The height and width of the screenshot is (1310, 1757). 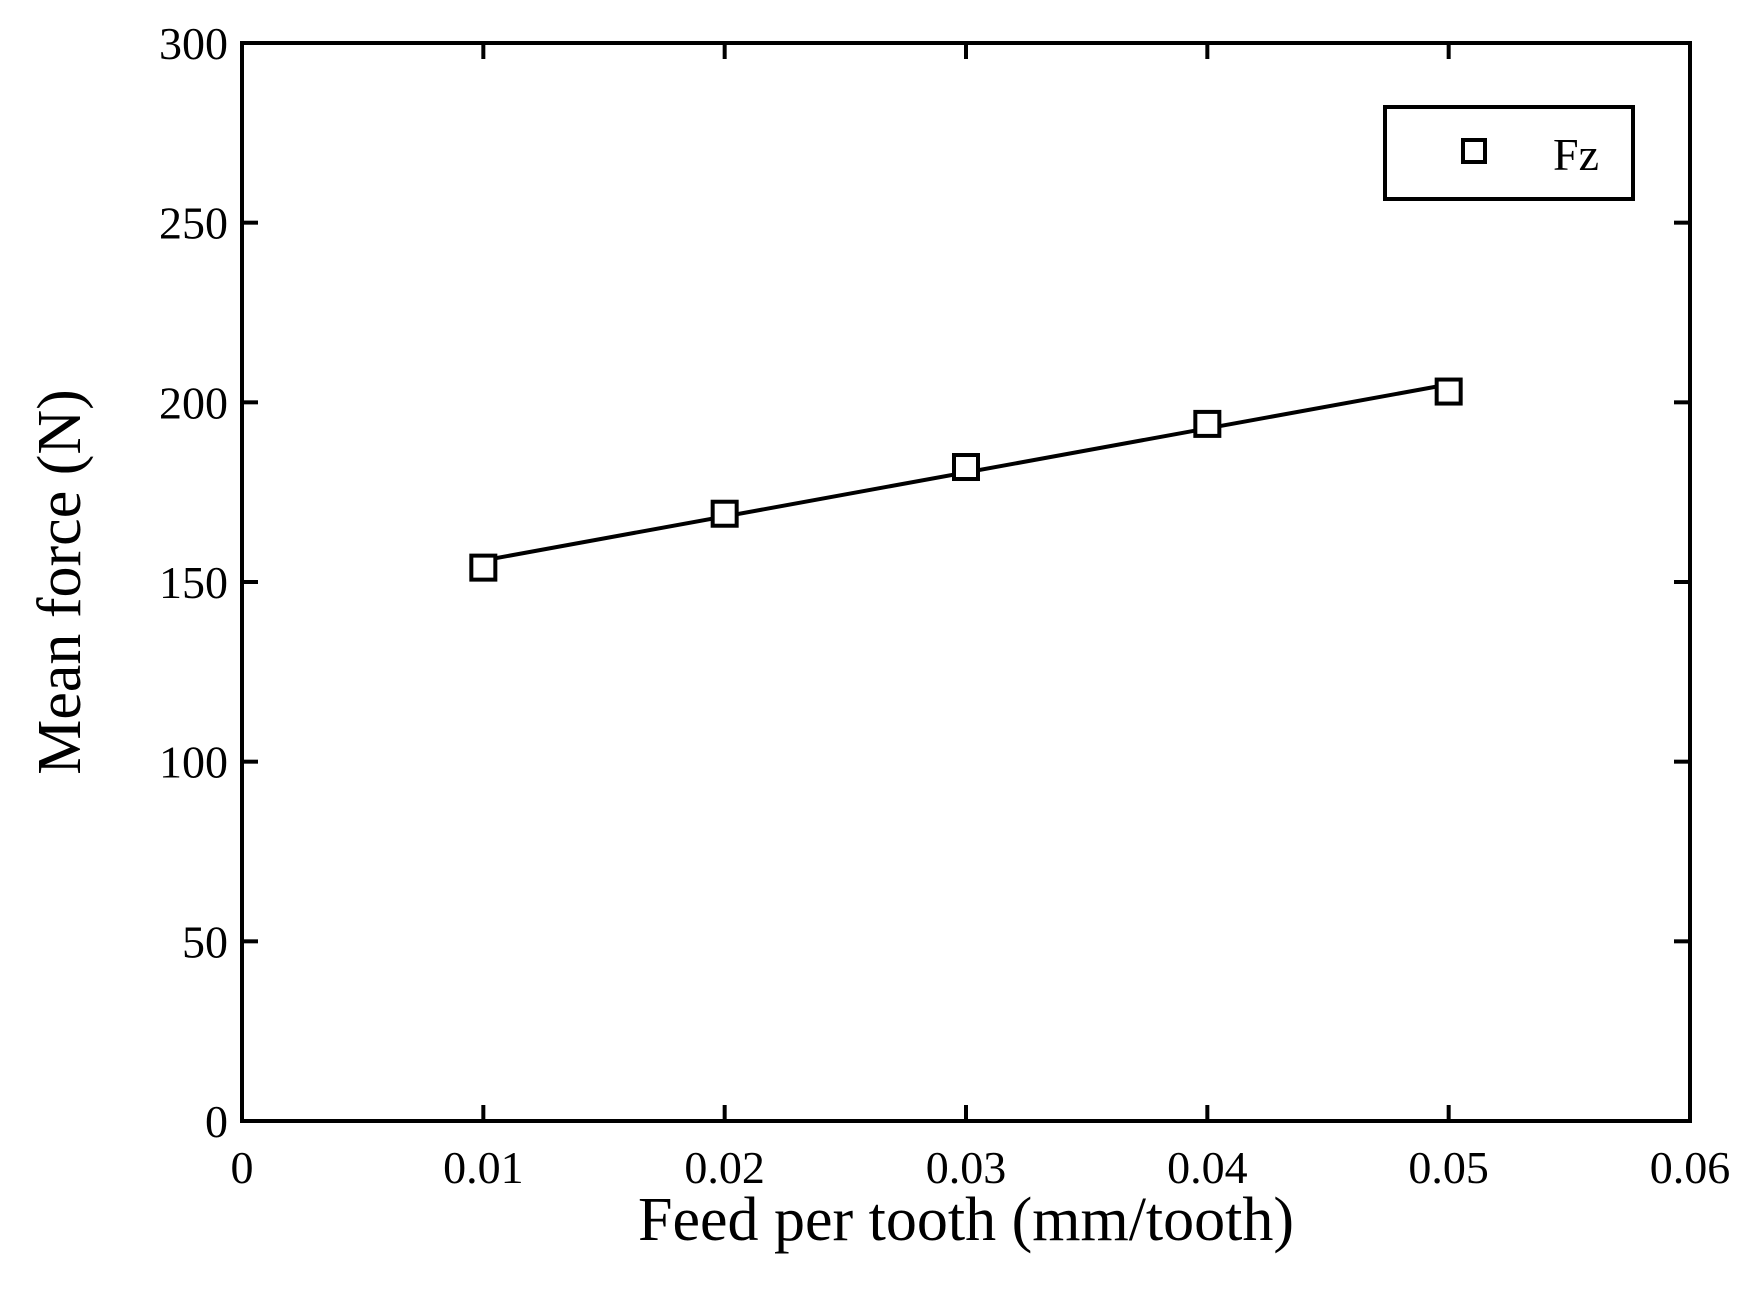 What do you see at coordinates (1576, 154) in the screenshot?
I see `legend-label-fz: Fz` at bounding box center [1576, 154].